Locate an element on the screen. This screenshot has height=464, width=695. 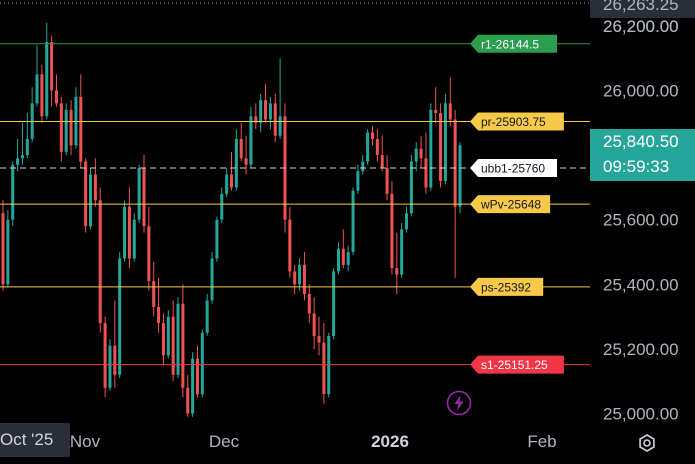
lightning-icon is located at coordinates (459, 403).